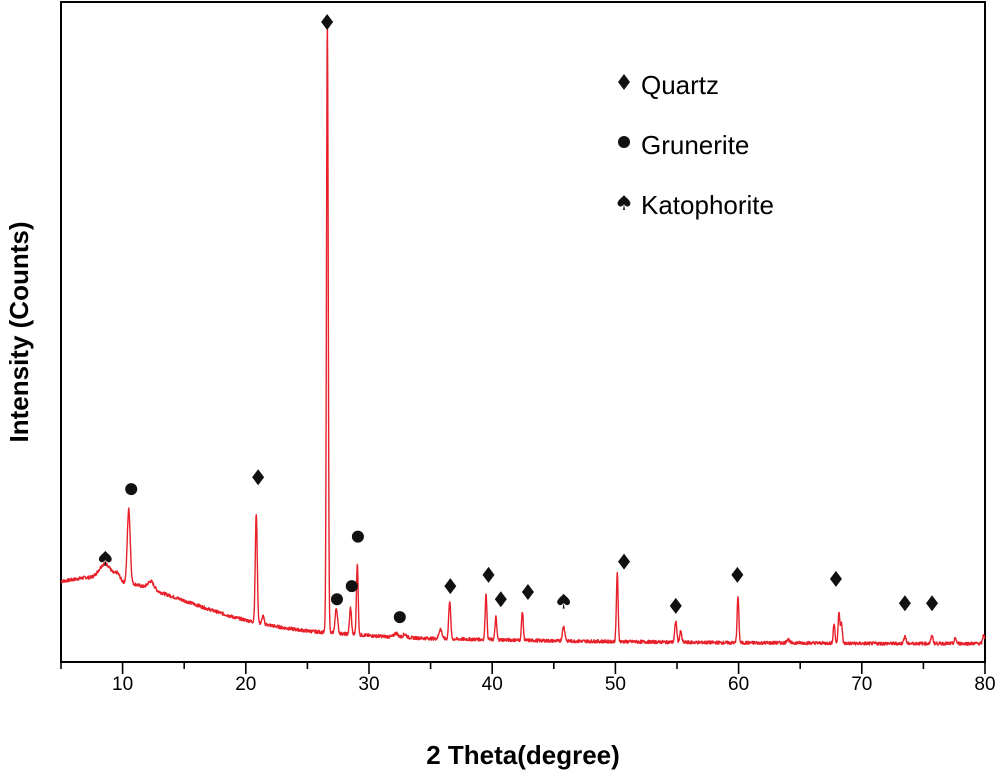 This screenshot has width=1000, height=774. I want to click on x-tick-label: 80, so click(984, 684).